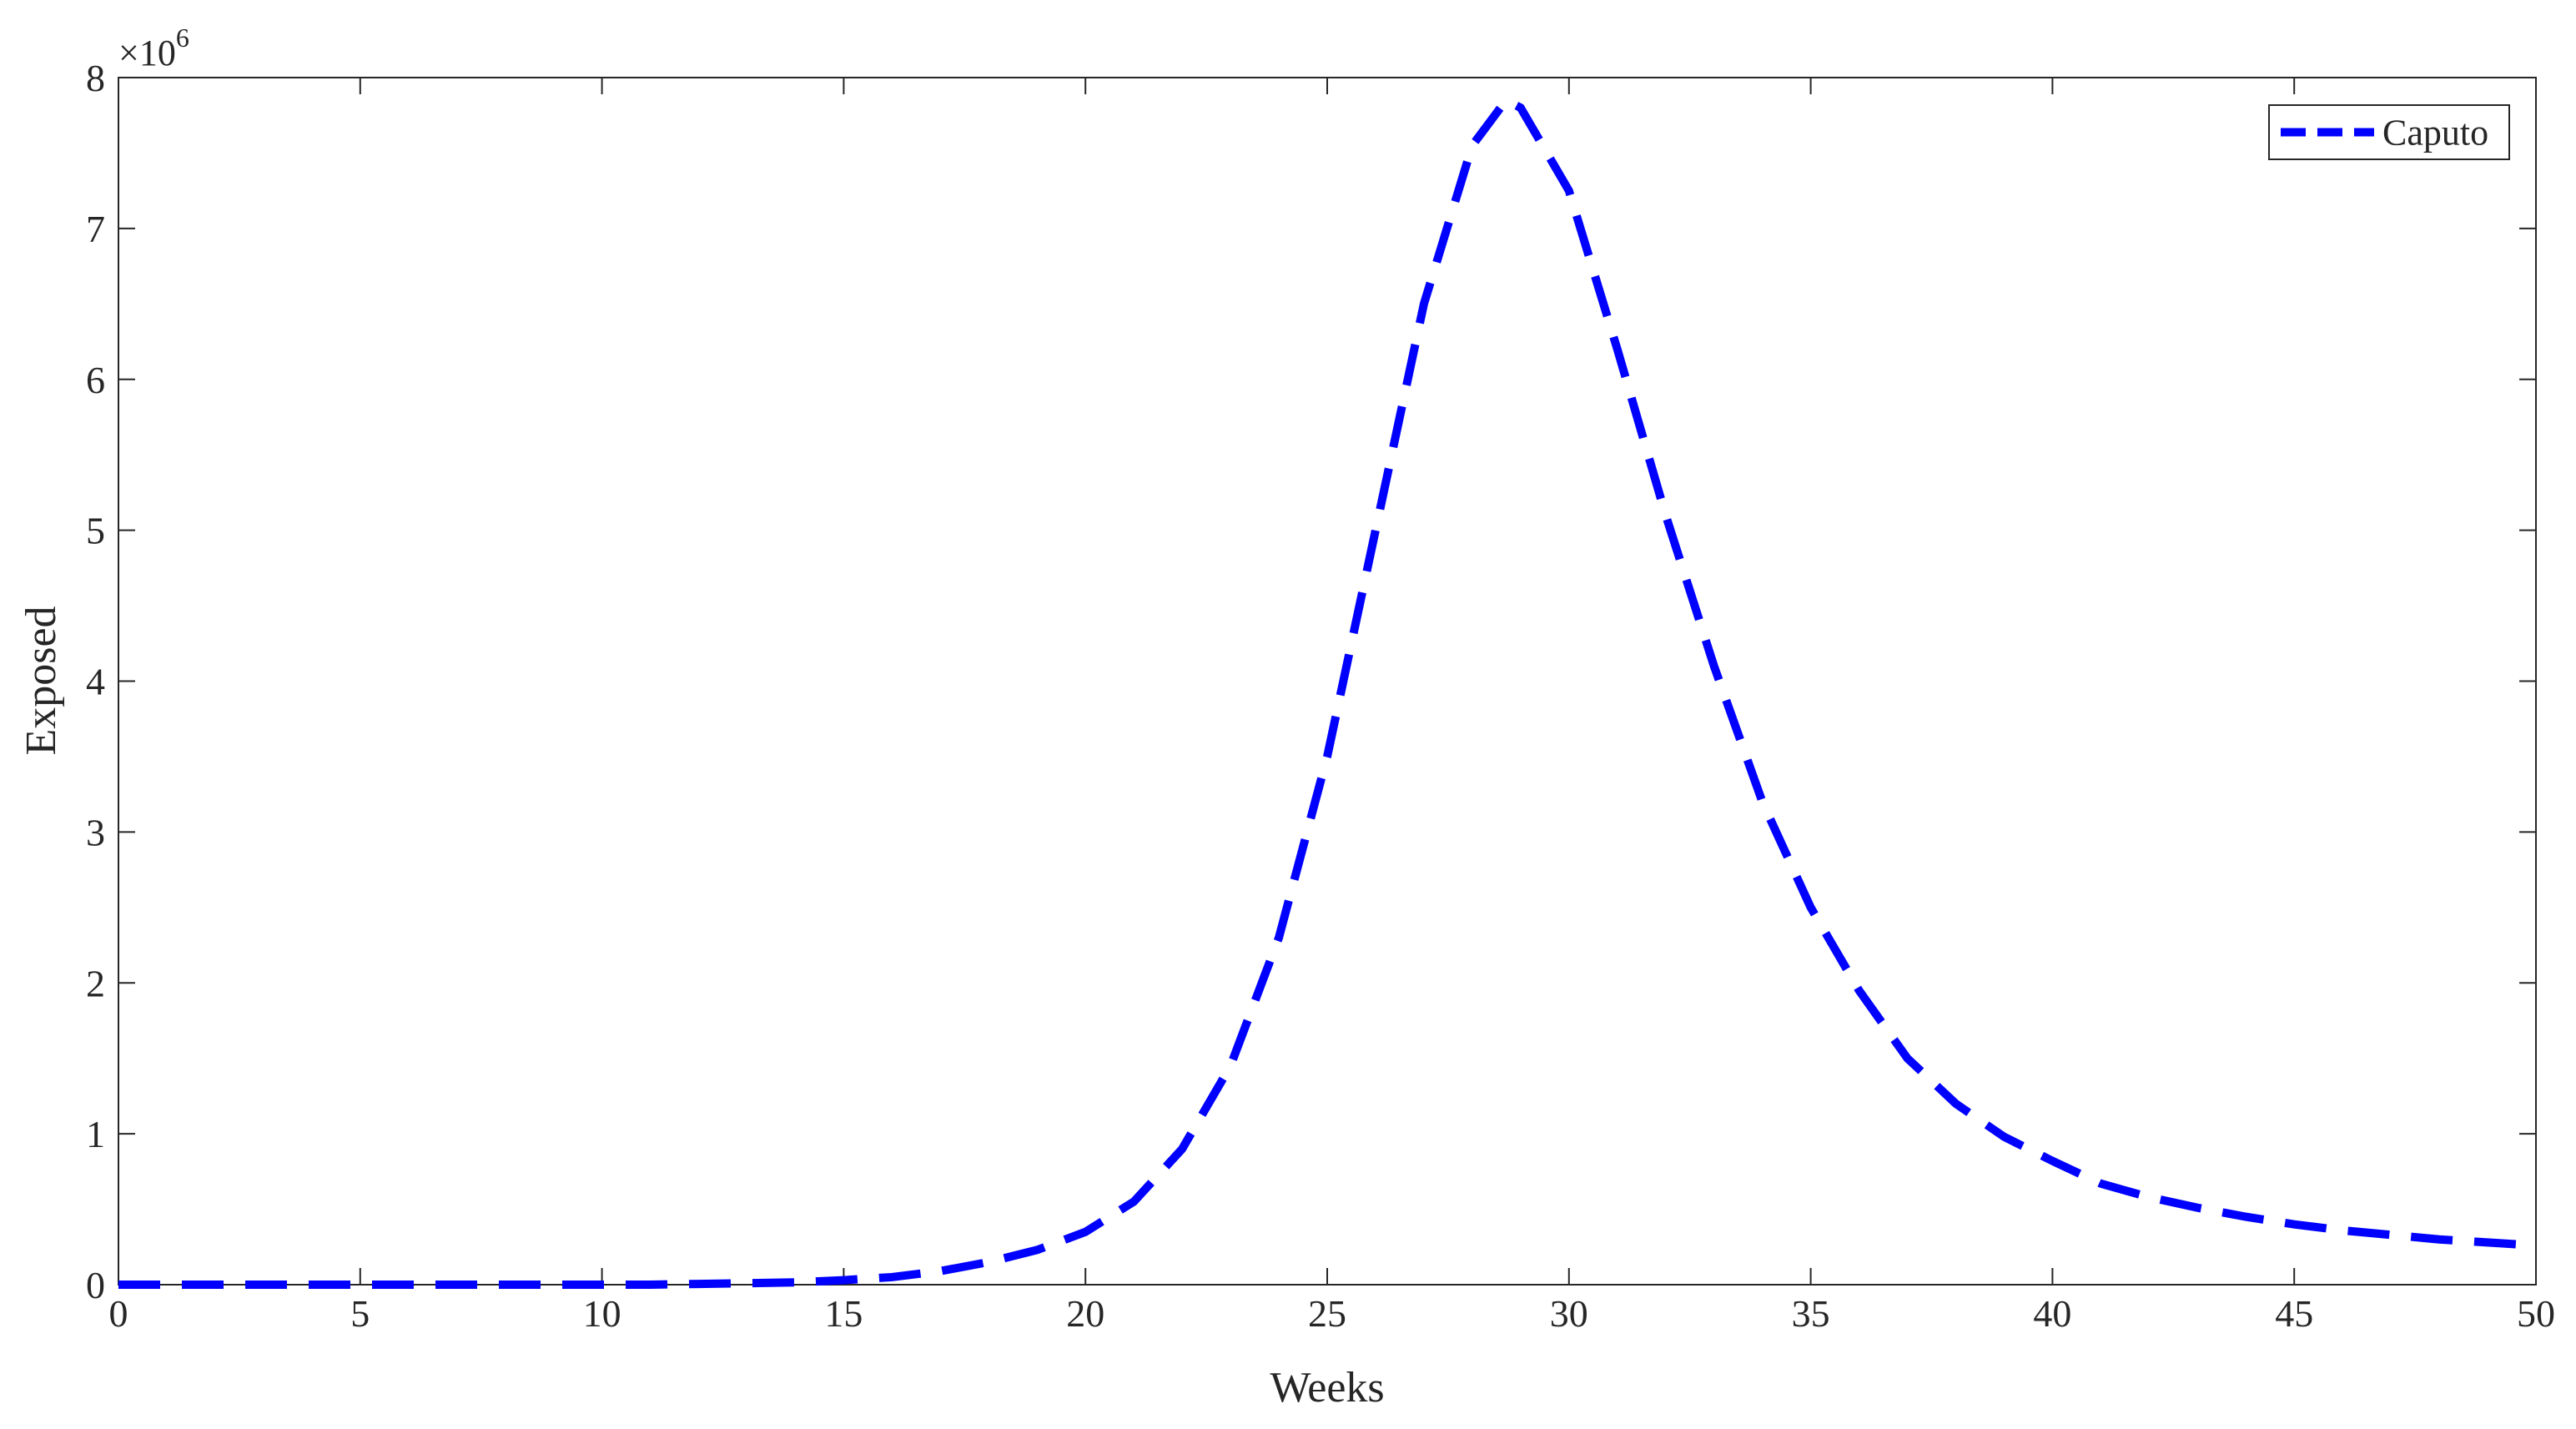 The width and height of the screenshot is (2576, 1429). I want to click on legend-box, so click(2389, 132).